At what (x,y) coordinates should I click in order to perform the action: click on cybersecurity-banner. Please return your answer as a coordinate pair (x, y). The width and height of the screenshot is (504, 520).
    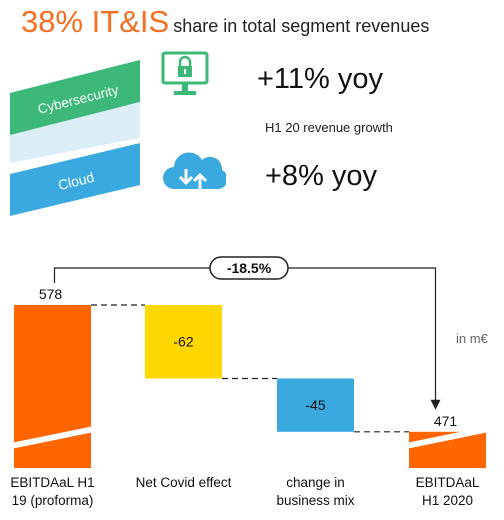
    Looking at the image, I should click on (75, 97).